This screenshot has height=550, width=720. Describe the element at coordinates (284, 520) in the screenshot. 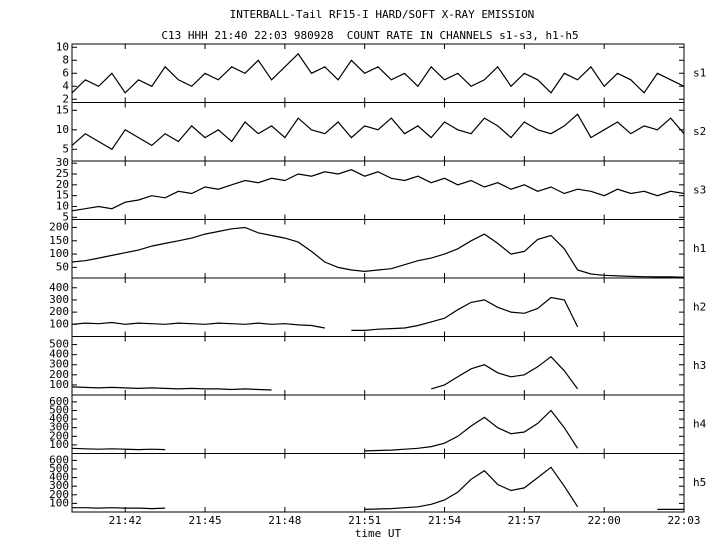

I see `x-tick-label: 21:48` at that location.